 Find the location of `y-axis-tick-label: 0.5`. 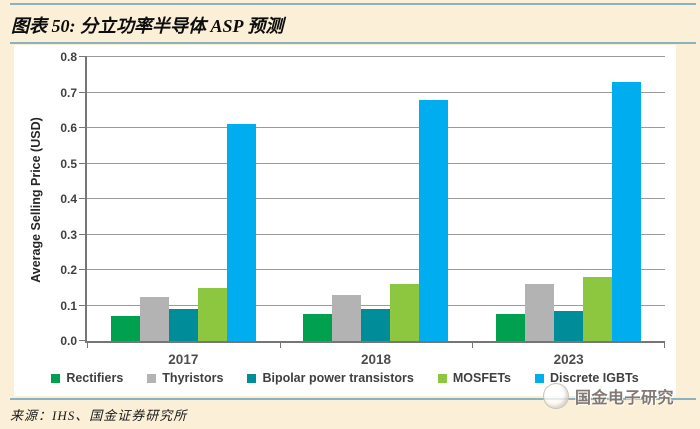

y-axis-tick-label: 0.5 is located at coordinates (68, 163).